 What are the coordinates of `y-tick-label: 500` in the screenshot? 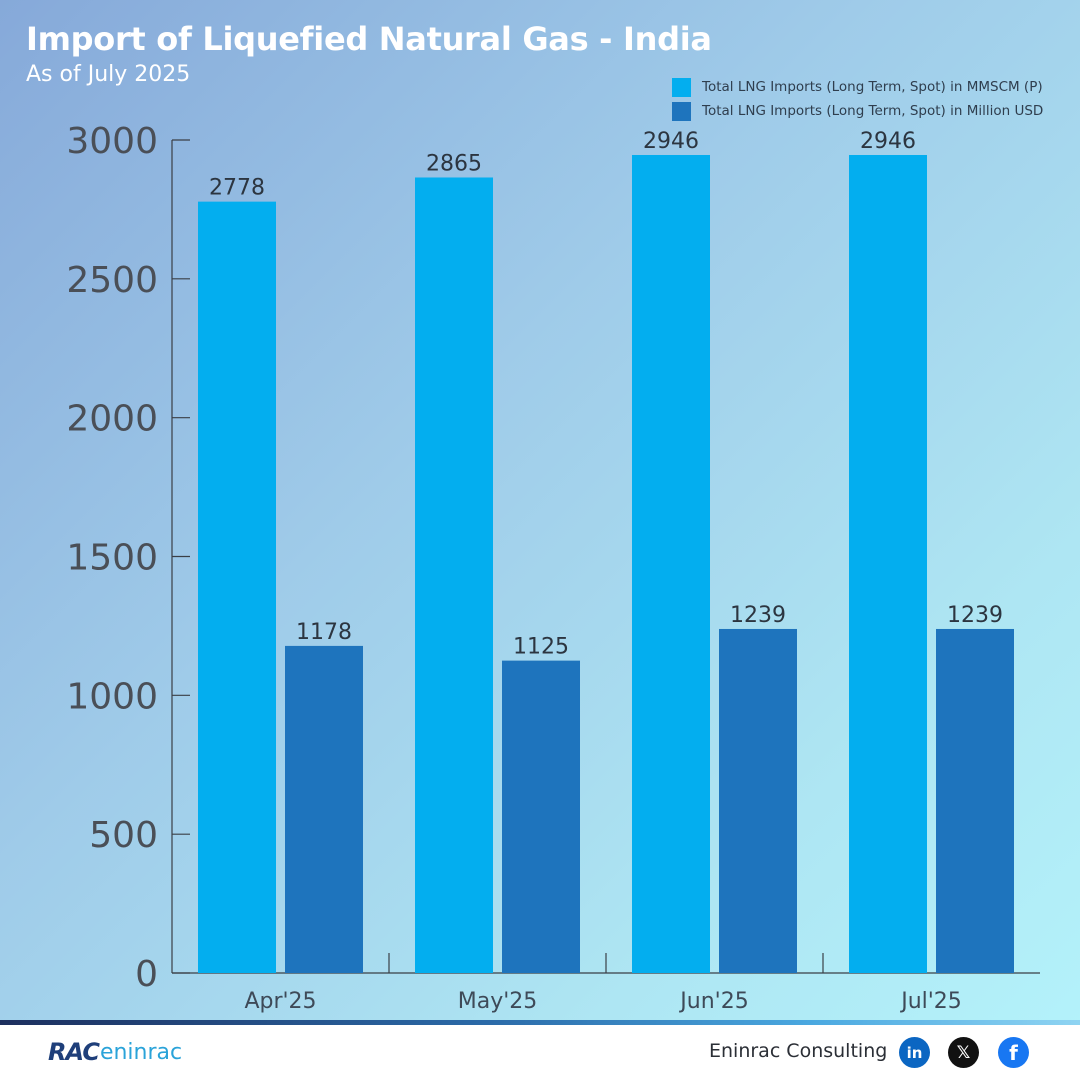 It's located at (123, 835).